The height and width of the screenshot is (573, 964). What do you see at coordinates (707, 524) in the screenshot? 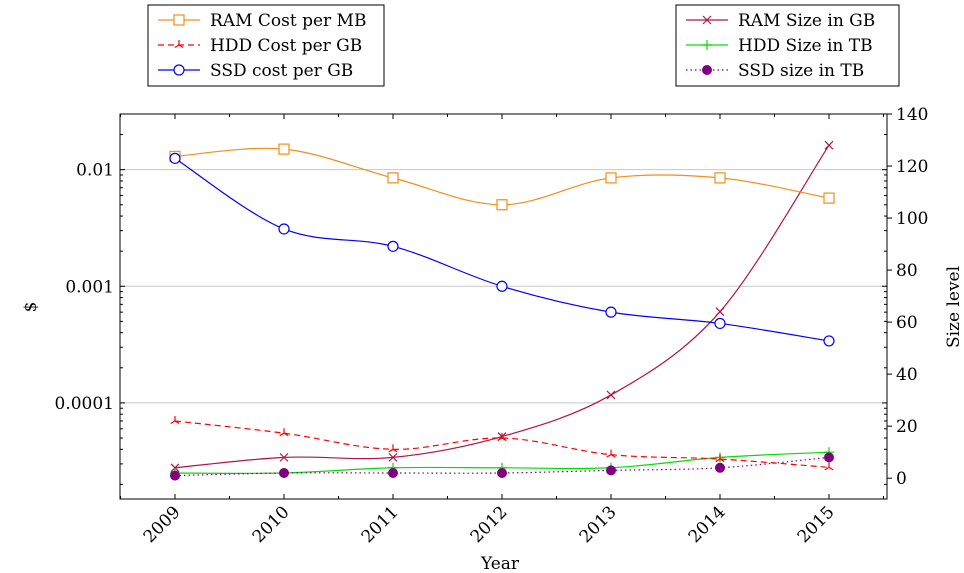
I see `x-tick-label: 2014` at bounding box center [707, 524].